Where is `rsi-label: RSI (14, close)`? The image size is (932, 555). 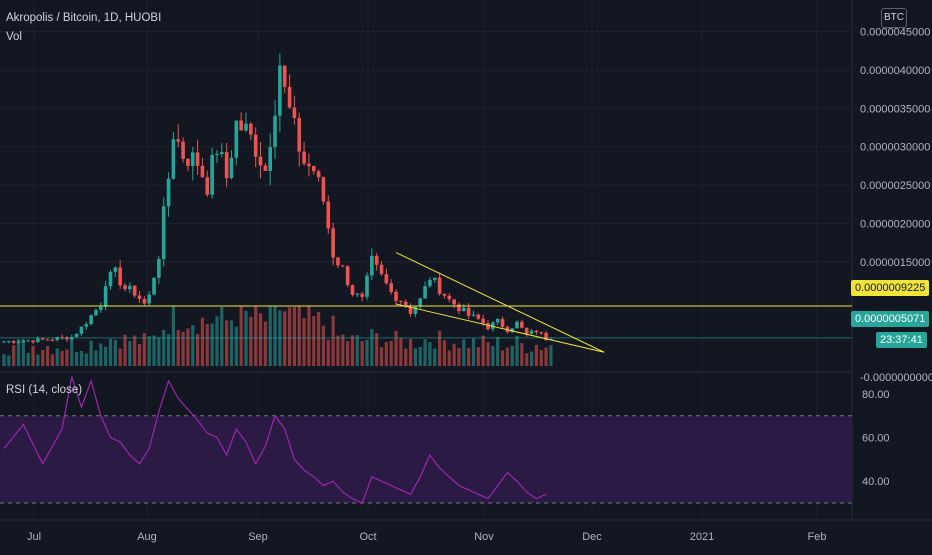 rsi-label: RSI (14, close) is located at coordinates (44, 390).